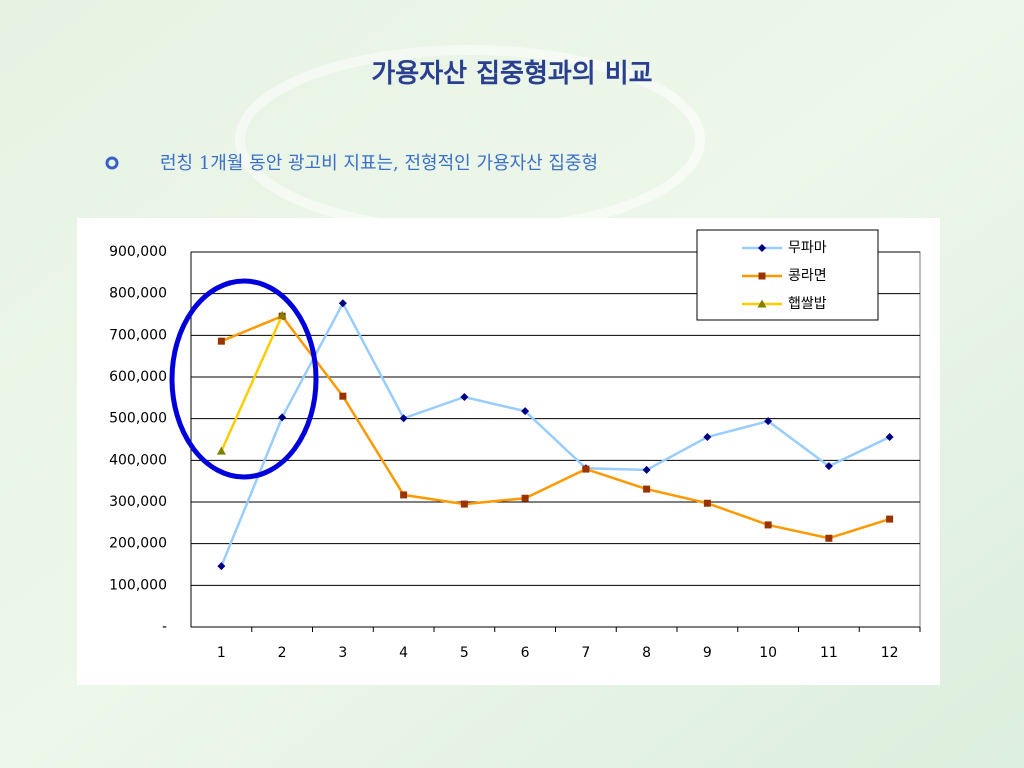  What do you see at coordinates (807, 276) in the screenshot?
I see `legend-label: 콩라면` at bounding box center [807, 276].